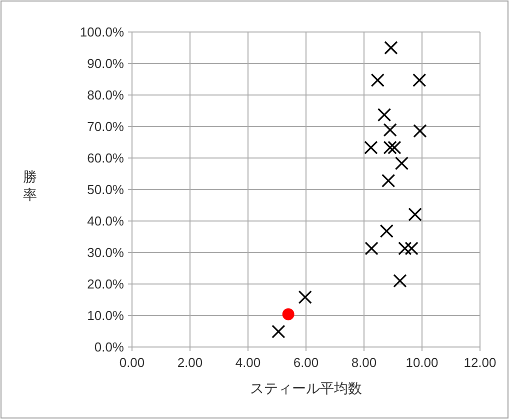  Describe the element at coordinates (132, 362) in the screenshot. I see `x-tick-label: 0.00` at that location.